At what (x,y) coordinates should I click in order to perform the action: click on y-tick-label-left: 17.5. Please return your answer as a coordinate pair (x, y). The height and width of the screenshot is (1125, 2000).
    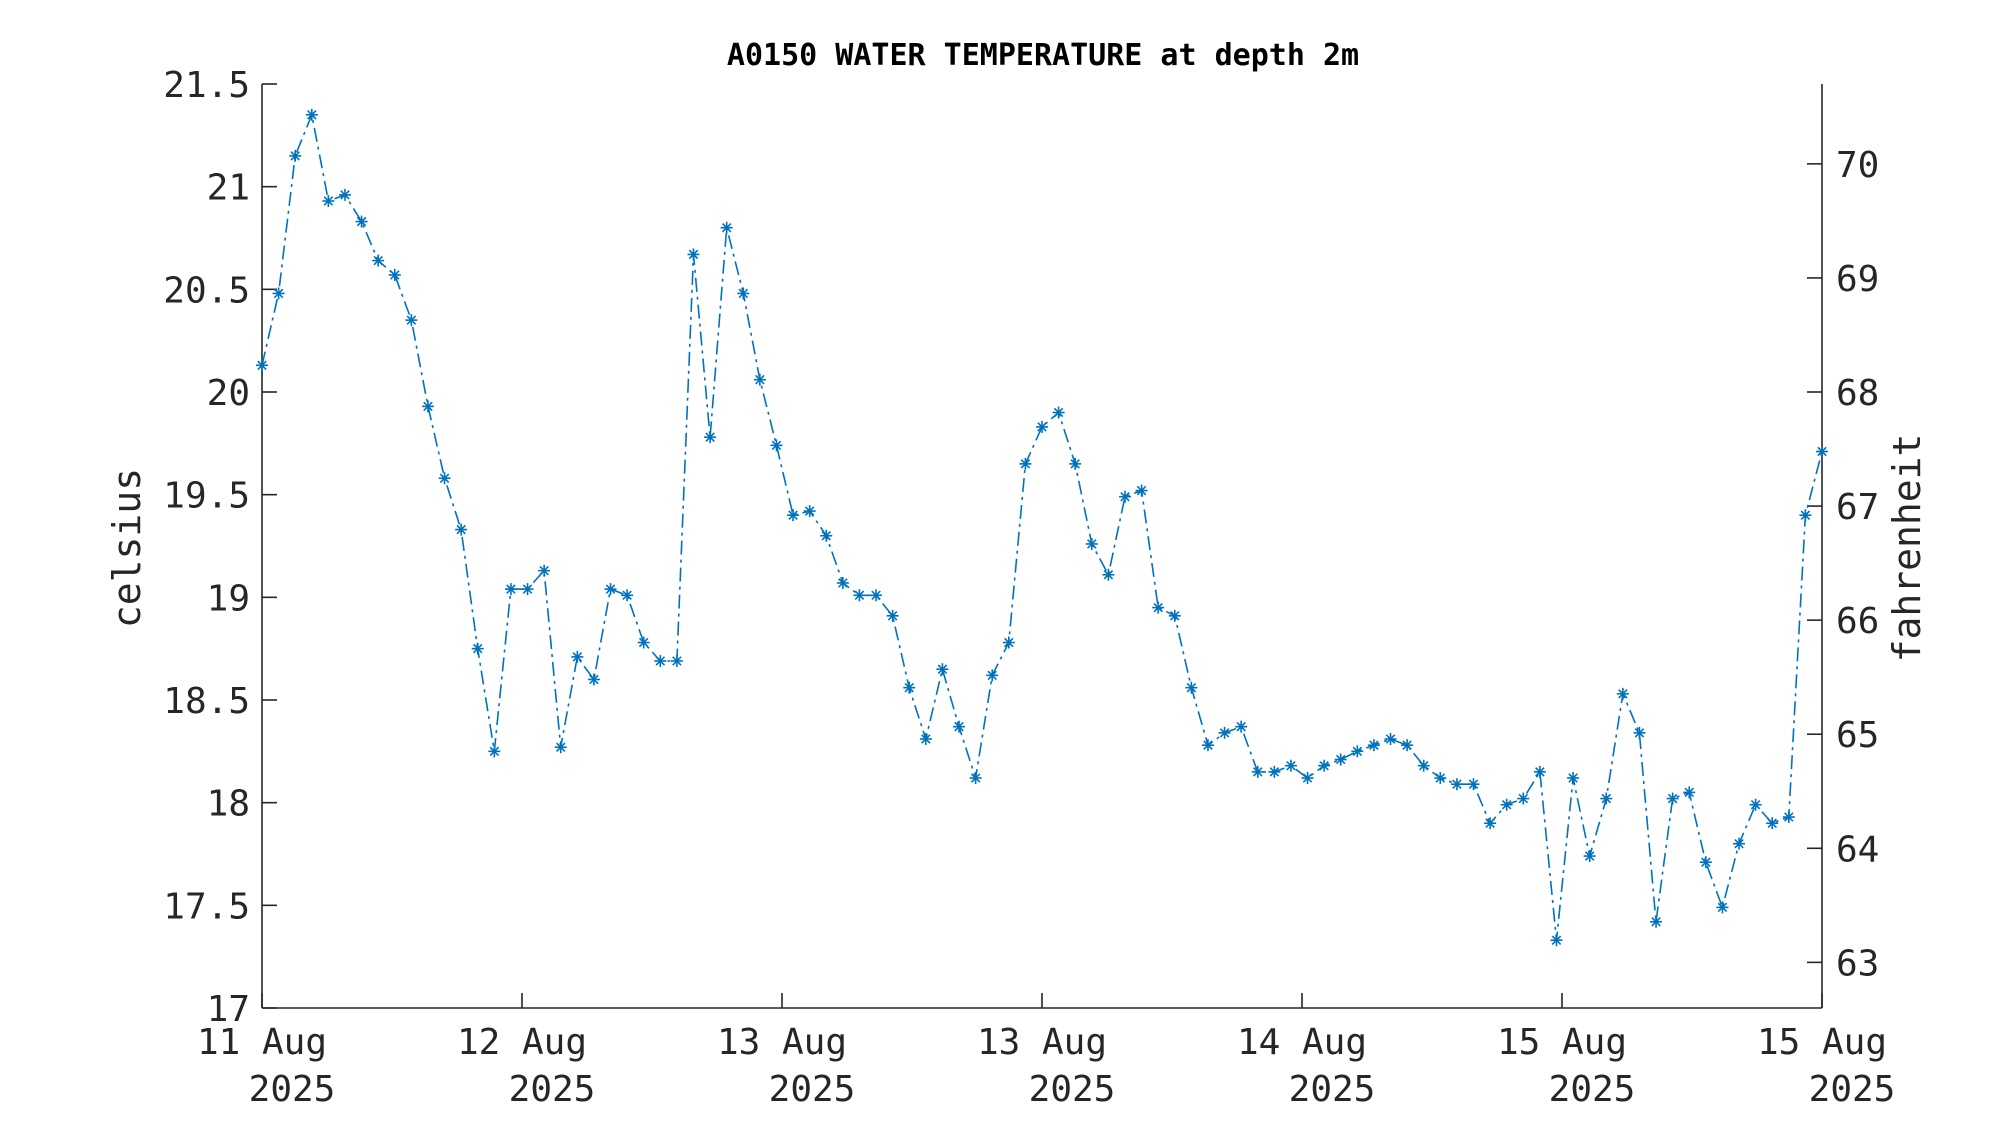
    Looking at the image, I should click on (206, 906).